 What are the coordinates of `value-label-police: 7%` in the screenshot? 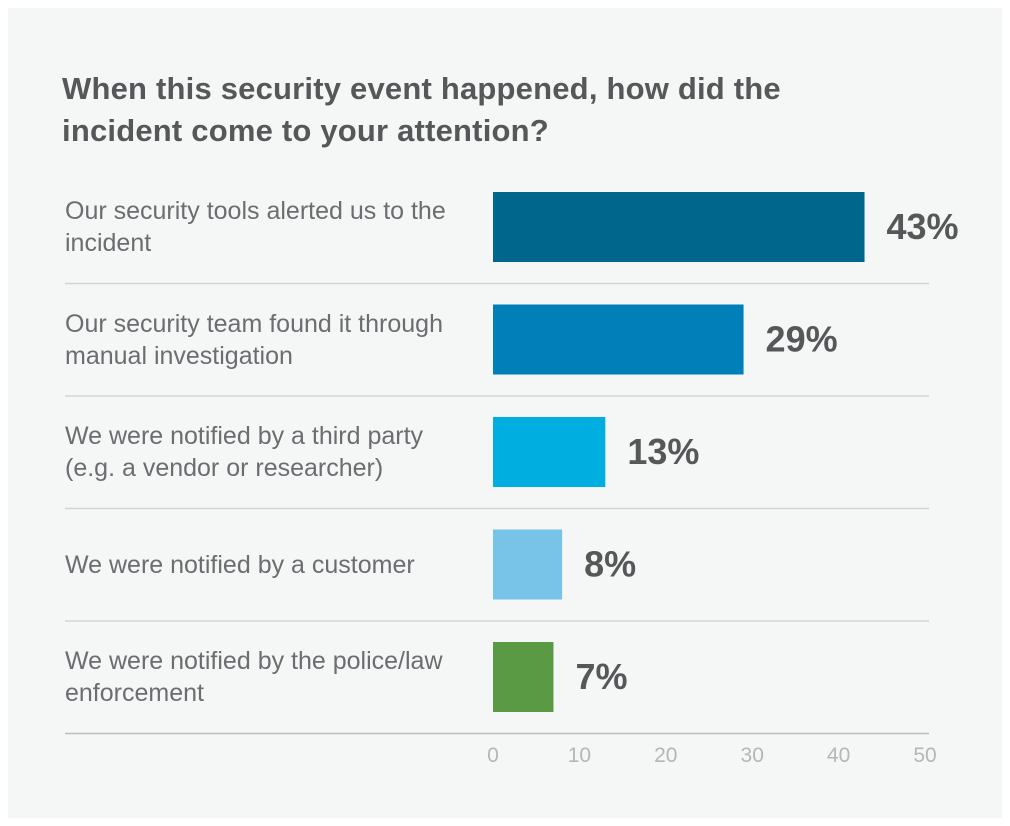 It's located at (601, 676).